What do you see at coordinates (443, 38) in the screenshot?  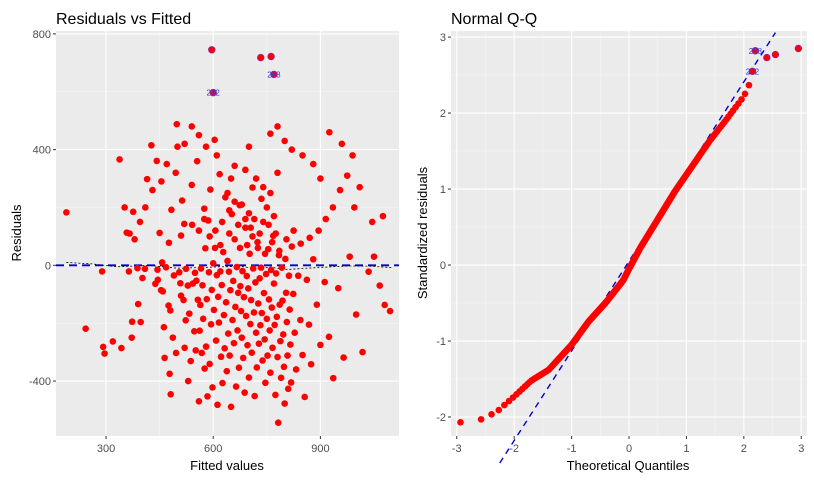 I see `y-tick-label: 3` at bounding box center [443, 38].